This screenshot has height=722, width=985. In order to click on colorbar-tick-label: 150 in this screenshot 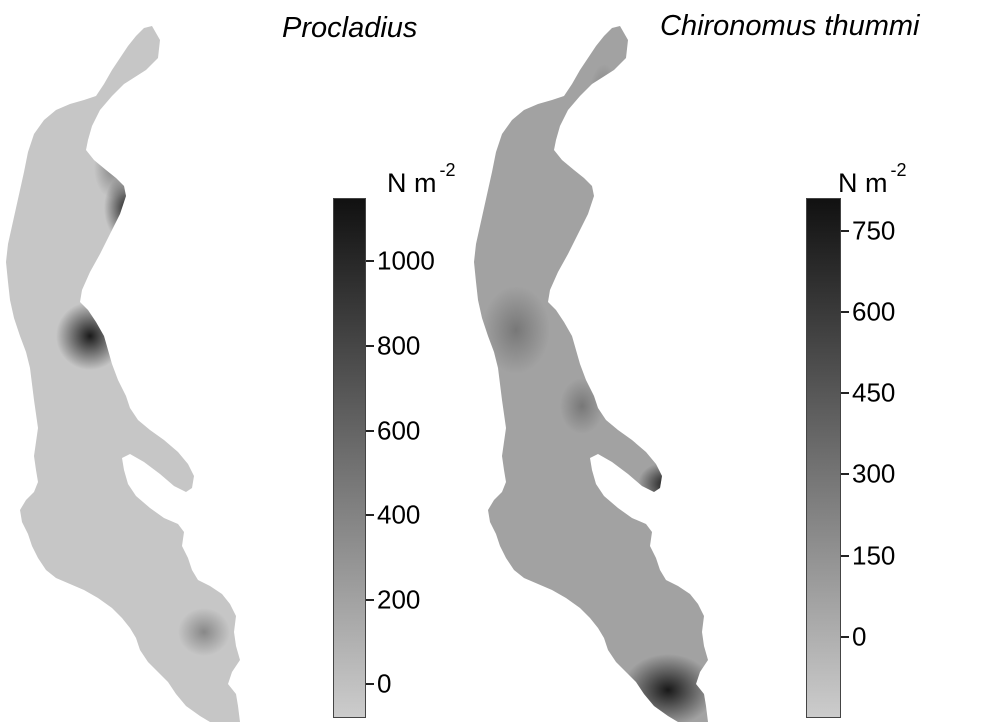, I will do `click(874, 555)`.